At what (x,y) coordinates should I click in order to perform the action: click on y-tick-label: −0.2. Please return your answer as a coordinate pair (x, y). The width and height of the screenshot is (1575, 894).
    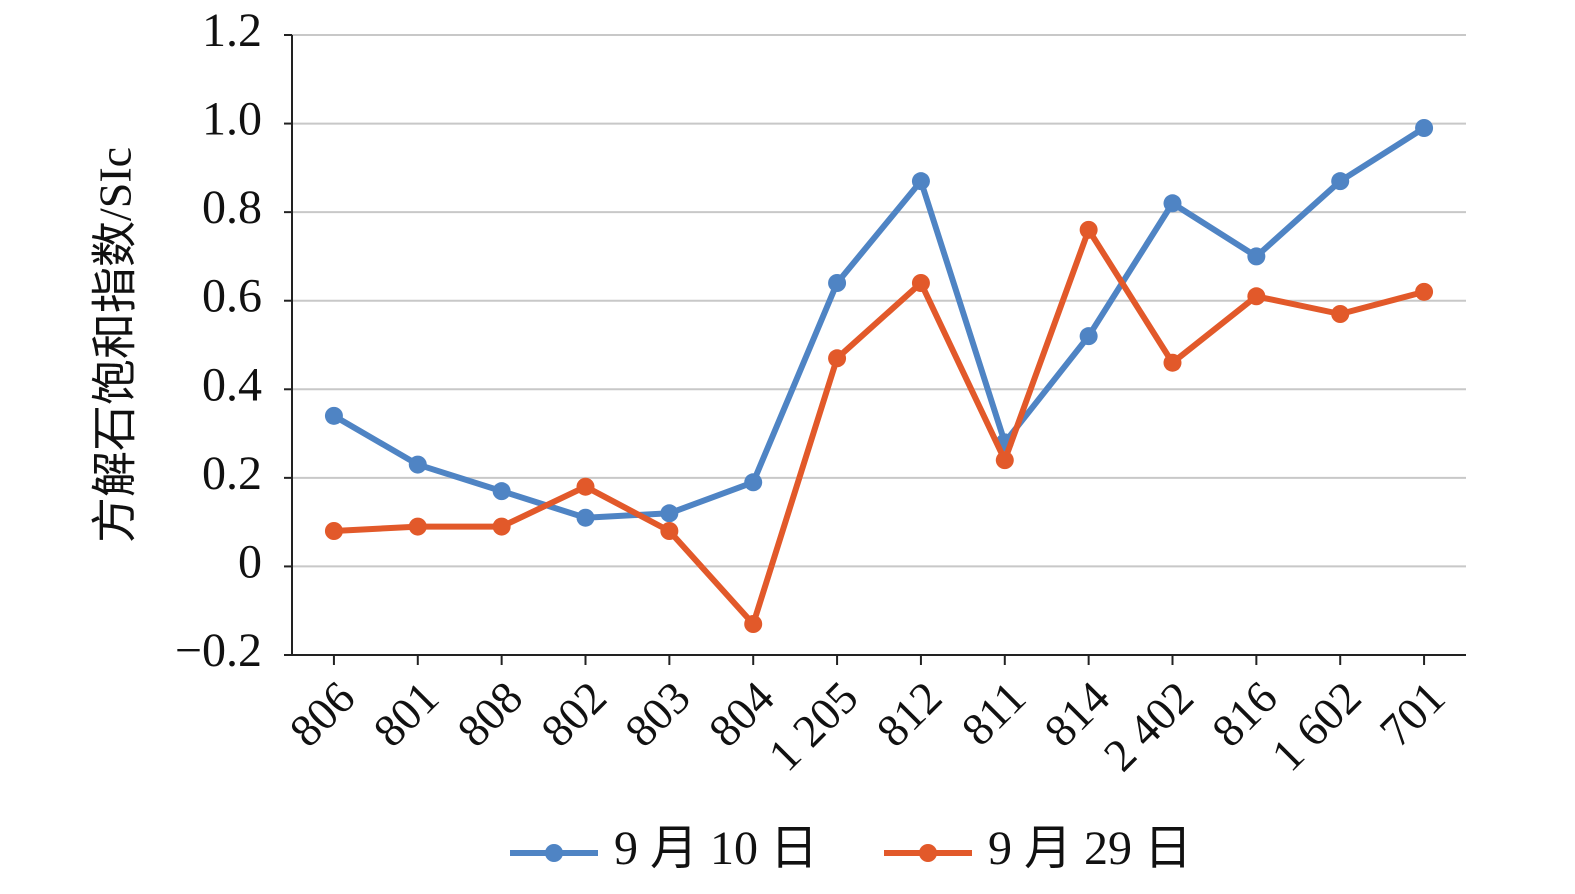
    Looking at the image, I should click on (218, 650).